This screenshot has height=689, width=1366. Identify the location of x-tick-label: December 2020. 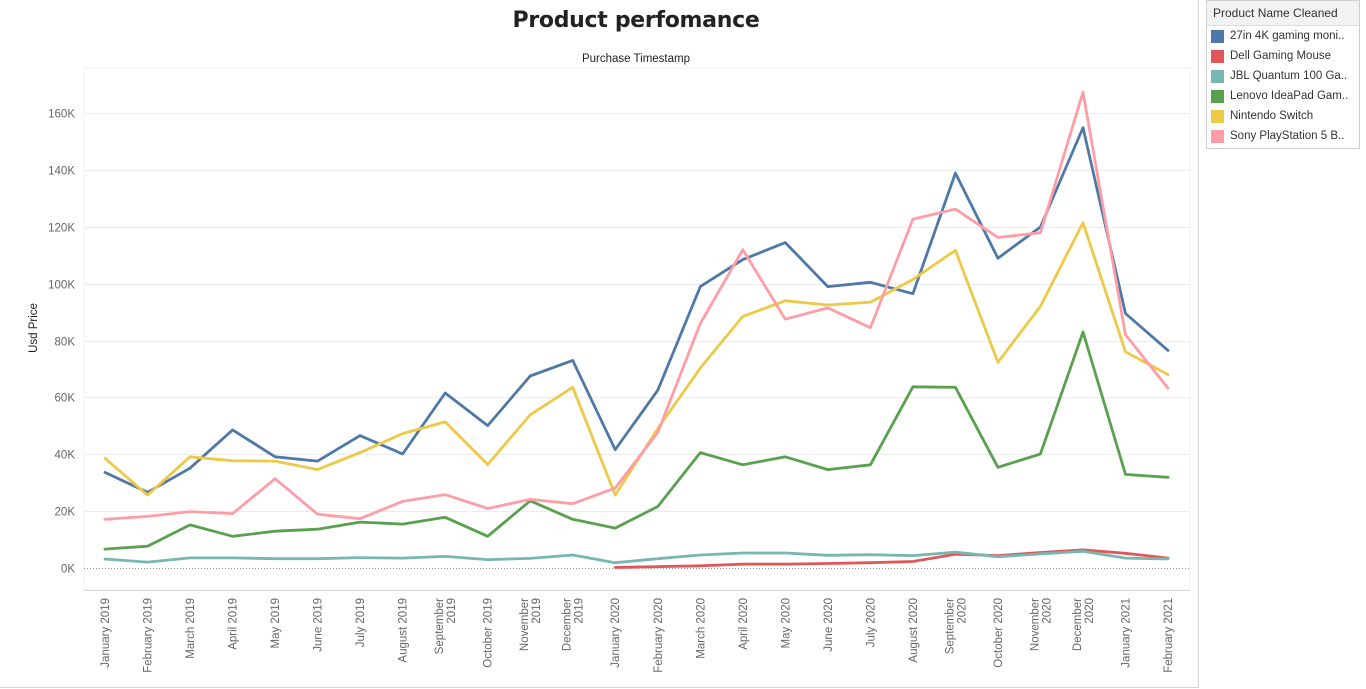
(1084, 624).